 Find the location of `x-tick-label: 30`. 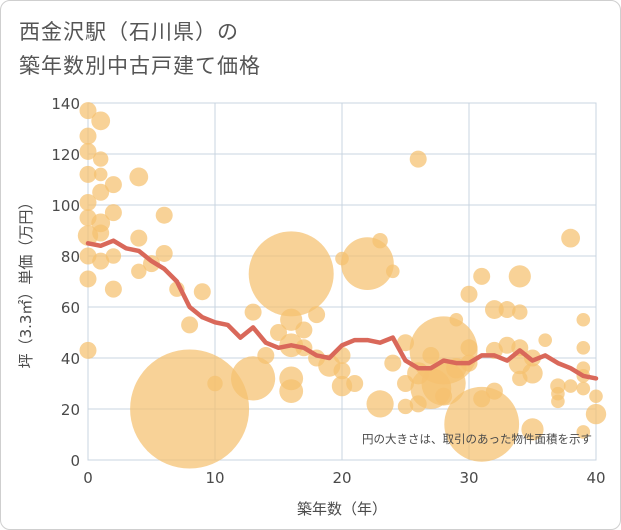

x-tick-label: 30 is located at coordinates (468, 478).